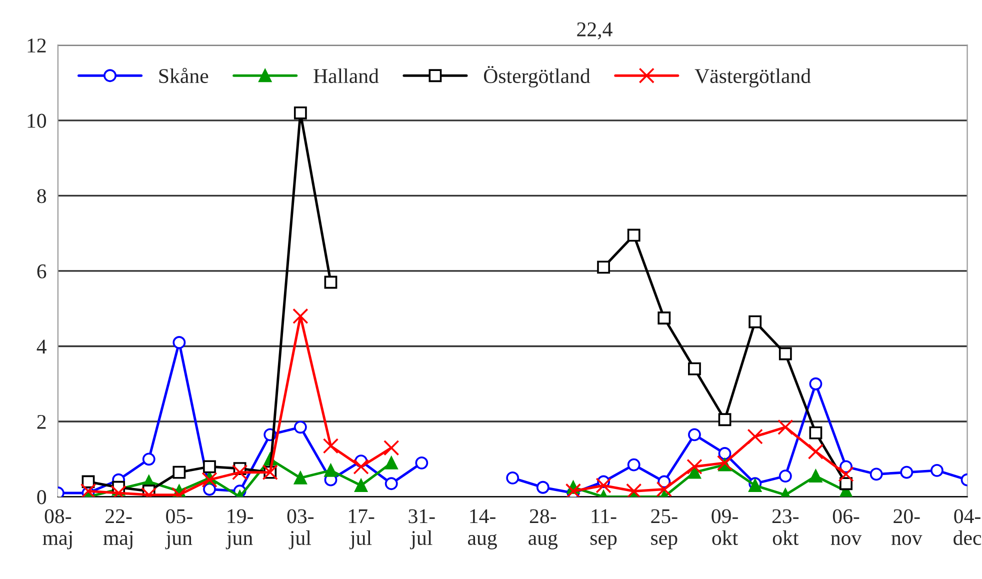 The width and height of the screenshot is (982, 579). I want to click on legend-label: Halland, so click(346, 76).